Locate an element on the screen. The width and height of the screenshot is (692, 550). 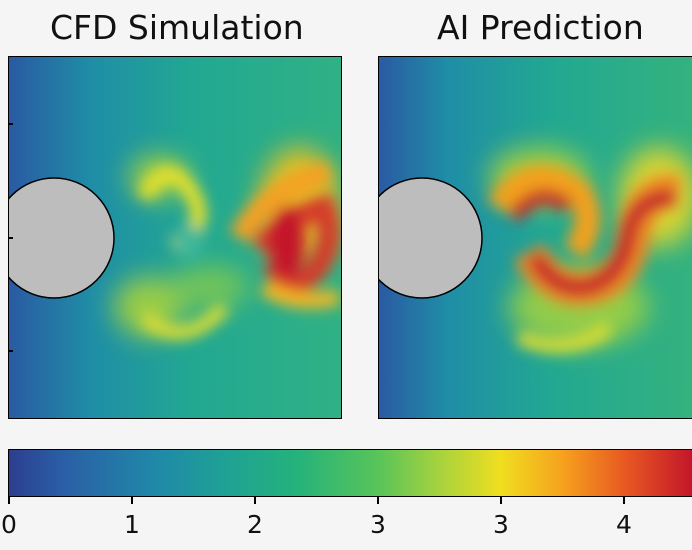
colorbar-label-0: 0 is located at coordinates (9, 524).